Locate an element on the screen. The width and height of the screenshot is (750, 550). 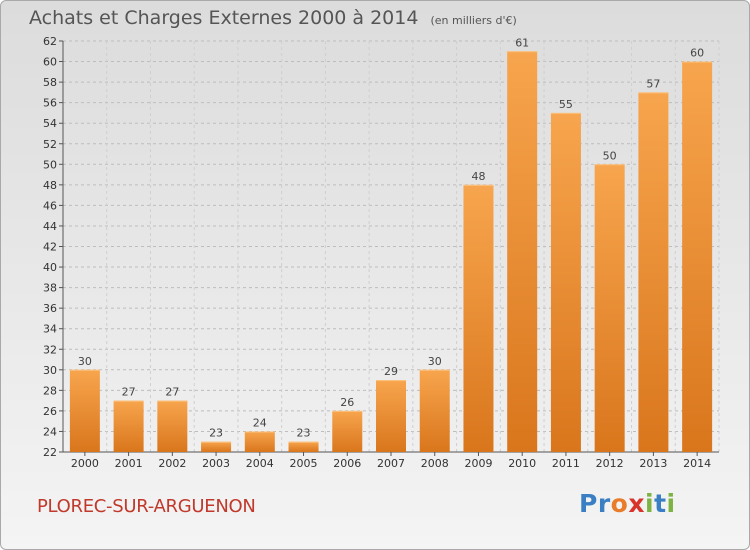
y-tick-label: 26 is located at coordinates (50, 411).